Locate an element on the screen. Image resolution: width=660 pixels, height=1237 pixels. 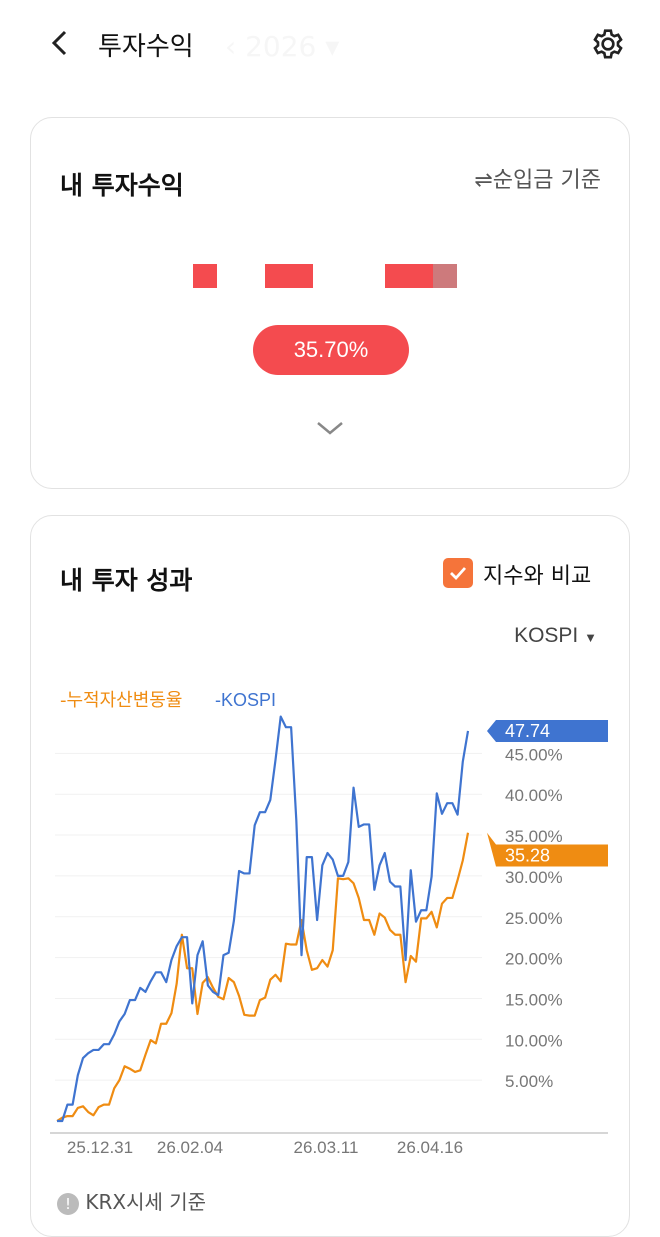
y-tick-label: 30.00% is located at coordinates (534, 877).